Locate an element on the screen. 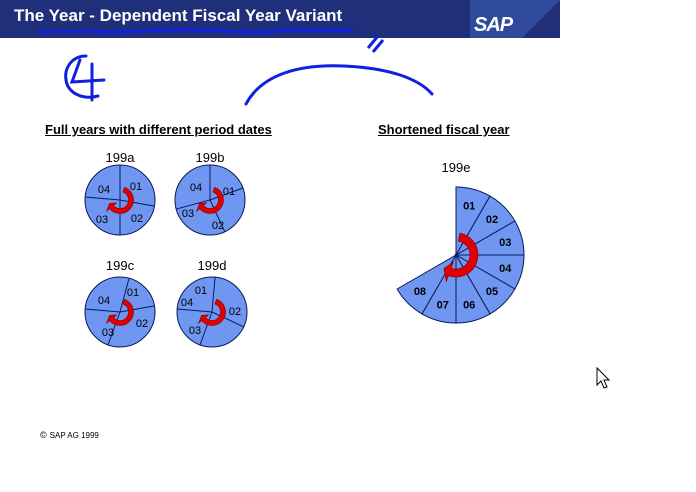 This screenshot has height=492, width=696. footer: © SAP AG 1999 is located at coordinates (69, 435).